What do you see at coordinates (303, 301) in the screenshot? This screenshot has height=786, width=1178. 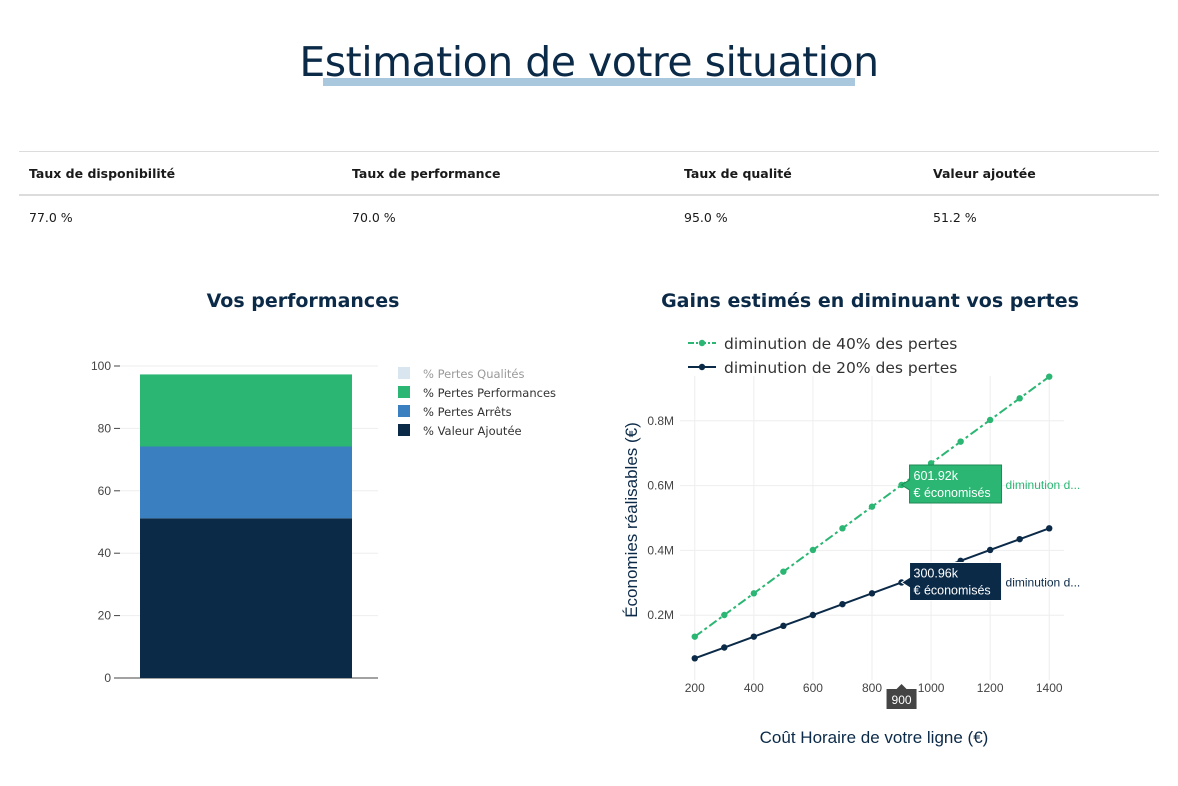 I see `bar-chart-title: Vos performances` at bounding box center [303, 301].